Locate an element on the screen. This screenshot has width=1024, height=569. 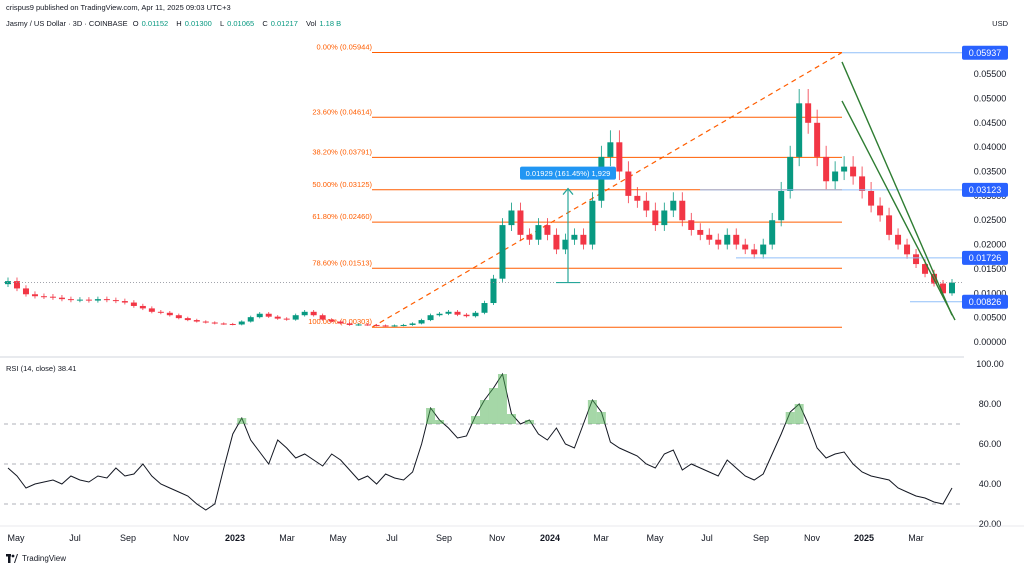
price-badge-bg is located at coordinates (985, 52).